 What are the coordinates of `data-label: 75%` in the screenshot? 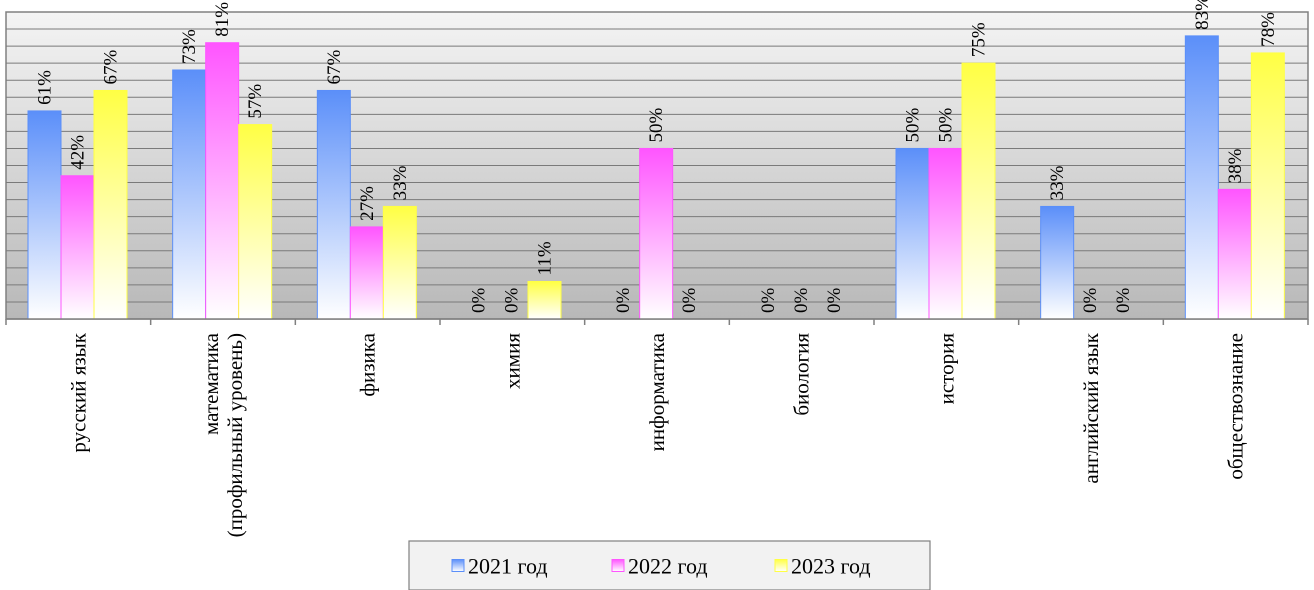 It's located at (979, 39).